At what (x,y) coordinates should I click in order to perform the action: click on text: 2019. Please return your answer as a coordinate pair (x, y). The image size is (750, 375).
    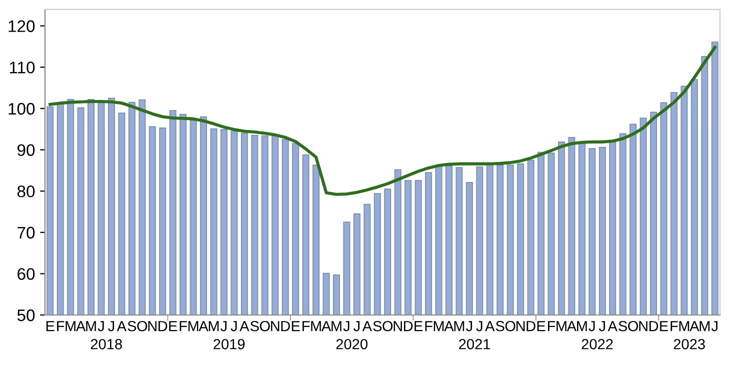
    Looking at the image, I should click on (229, 344).